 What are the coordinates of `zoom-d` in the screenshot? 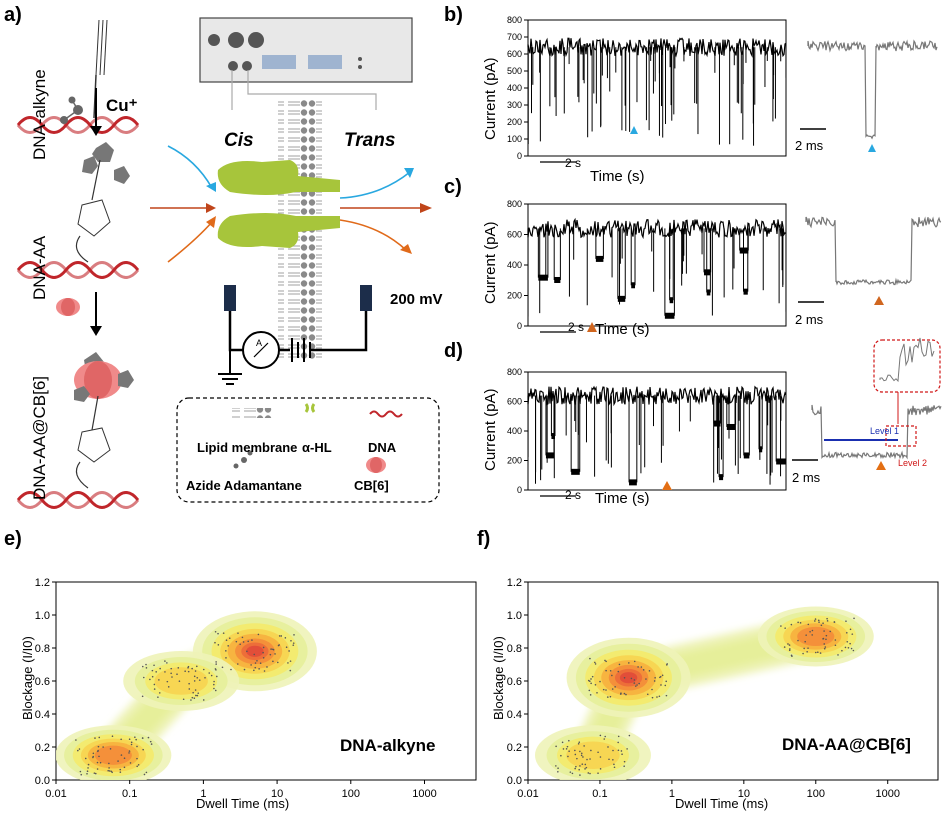 It's located at (876, 432).